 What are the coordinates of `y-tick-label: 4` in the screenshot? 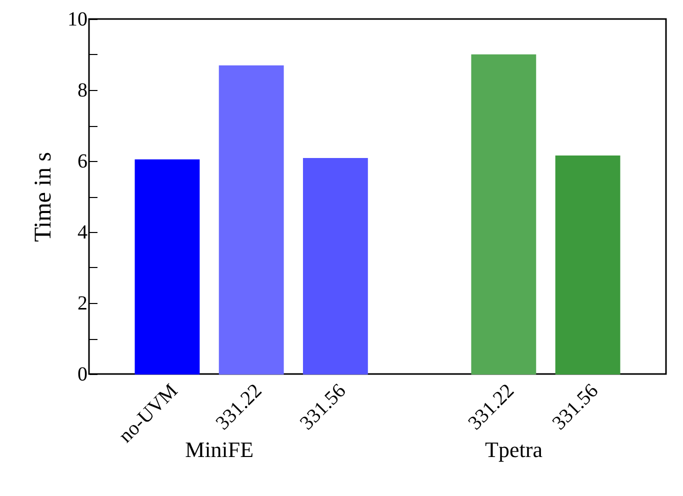 It's located at (83, 233).